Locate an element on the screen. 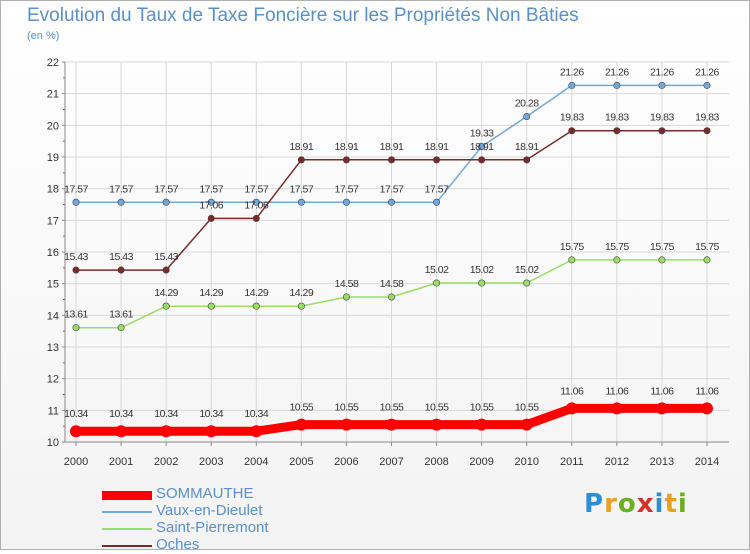 This screenshot has width=750, height=554. y-tick-label: 16 is located at coordinates (53, 253).